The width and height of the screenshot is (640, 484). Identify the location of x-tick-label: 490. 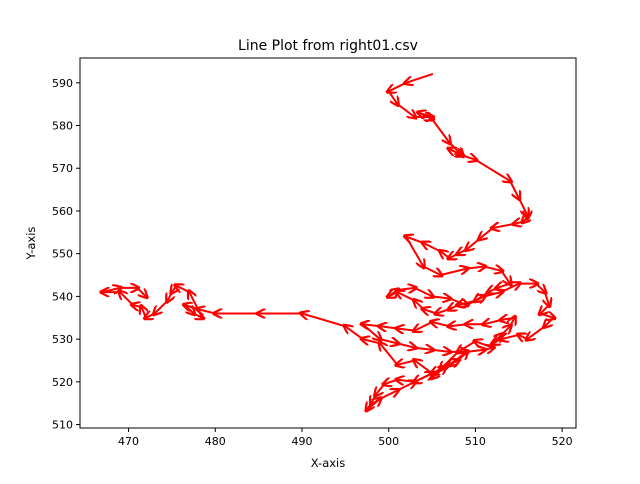
(301, 441).